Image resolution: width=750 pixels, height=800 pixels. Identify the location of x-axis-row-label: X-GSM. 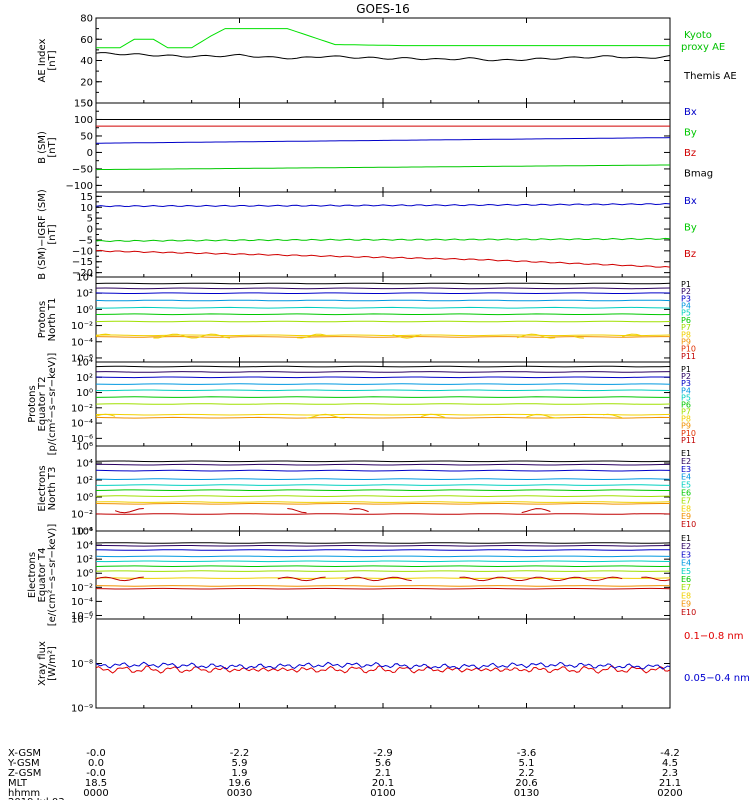
(24, 753).